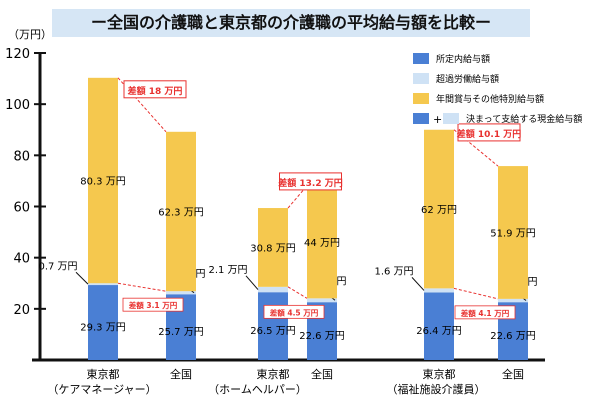 The width and height of the screenshot is (600, 400). I want to click on data-label: 80.3 万円, so click(102, 182).